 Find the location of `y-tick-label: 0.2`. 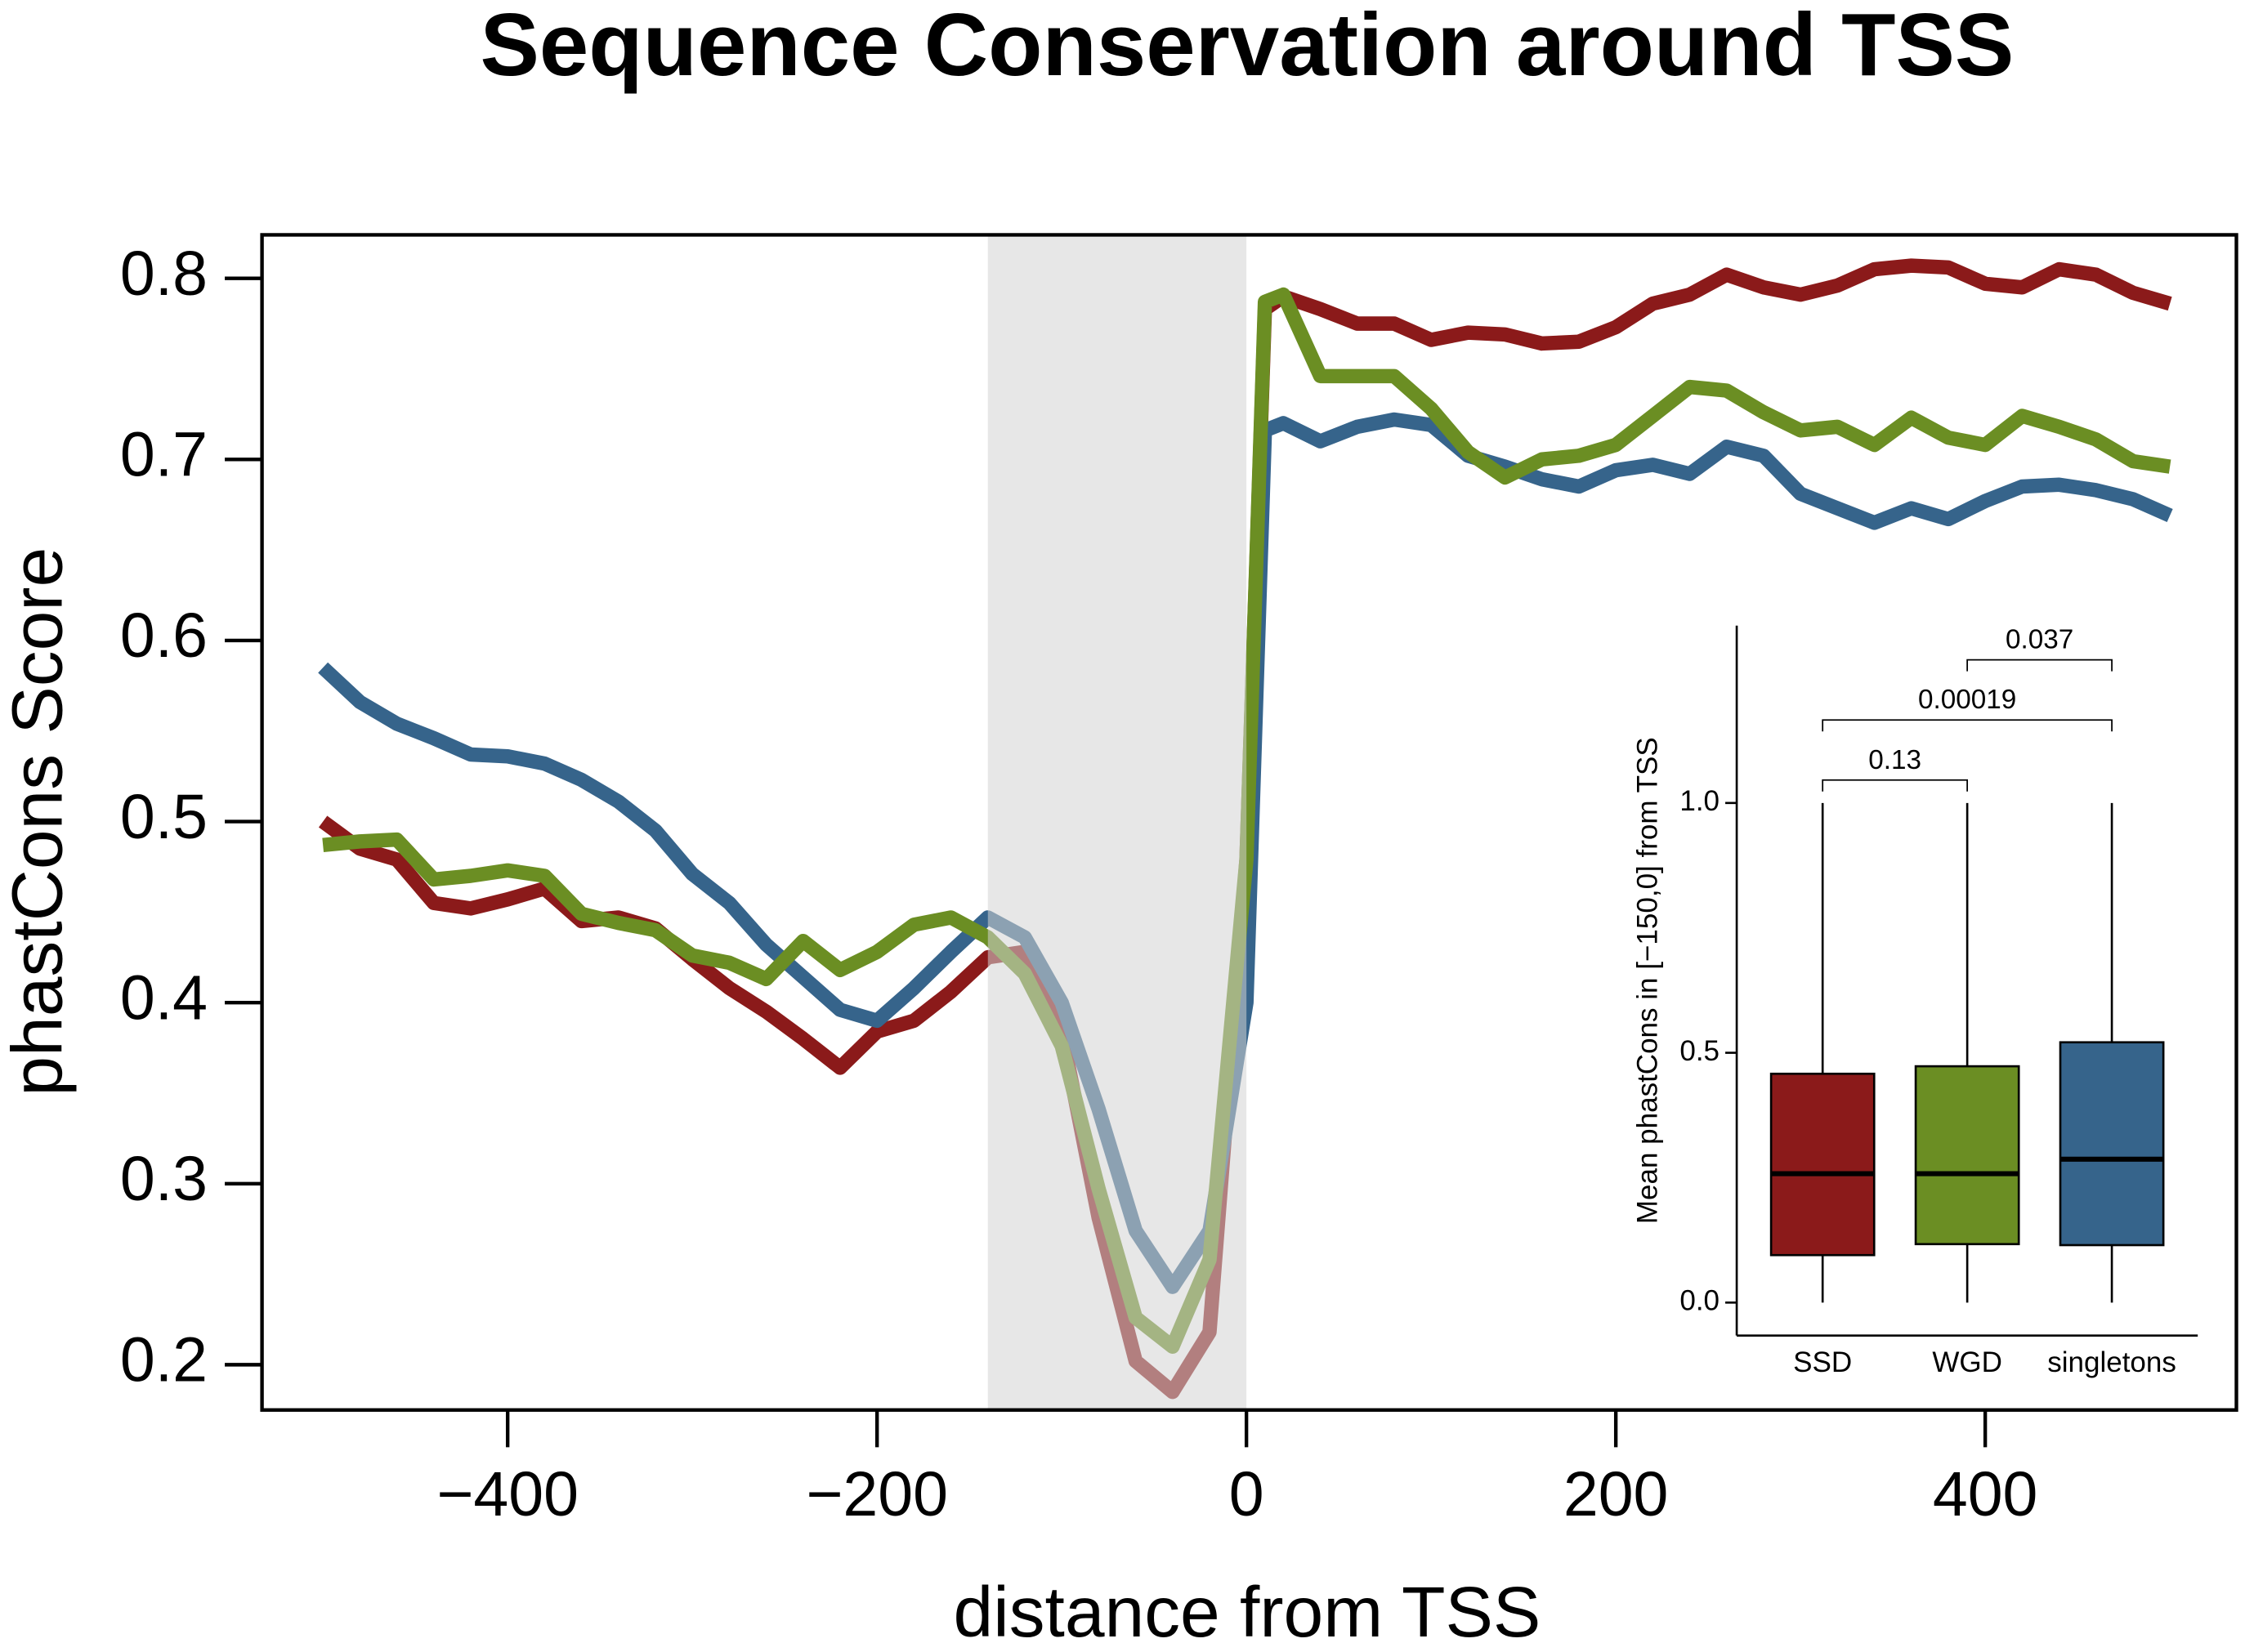

y-tick-label: 0.2 is located at coordinates (164, 1360).